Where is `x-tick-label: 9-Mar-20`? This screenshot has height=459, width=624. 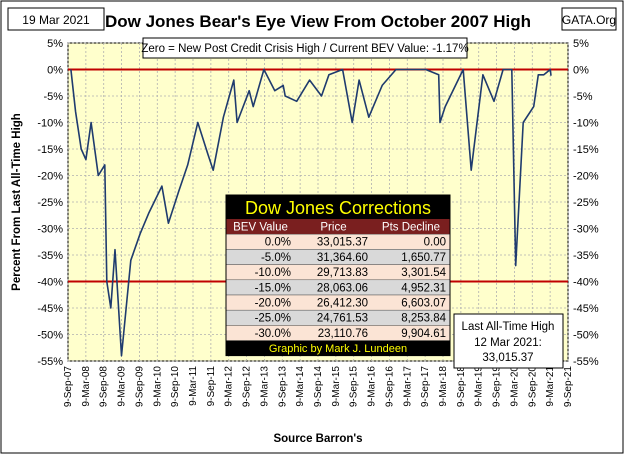 x-tick-label: 9-Mar-20 is located at coordinates (514, 386).